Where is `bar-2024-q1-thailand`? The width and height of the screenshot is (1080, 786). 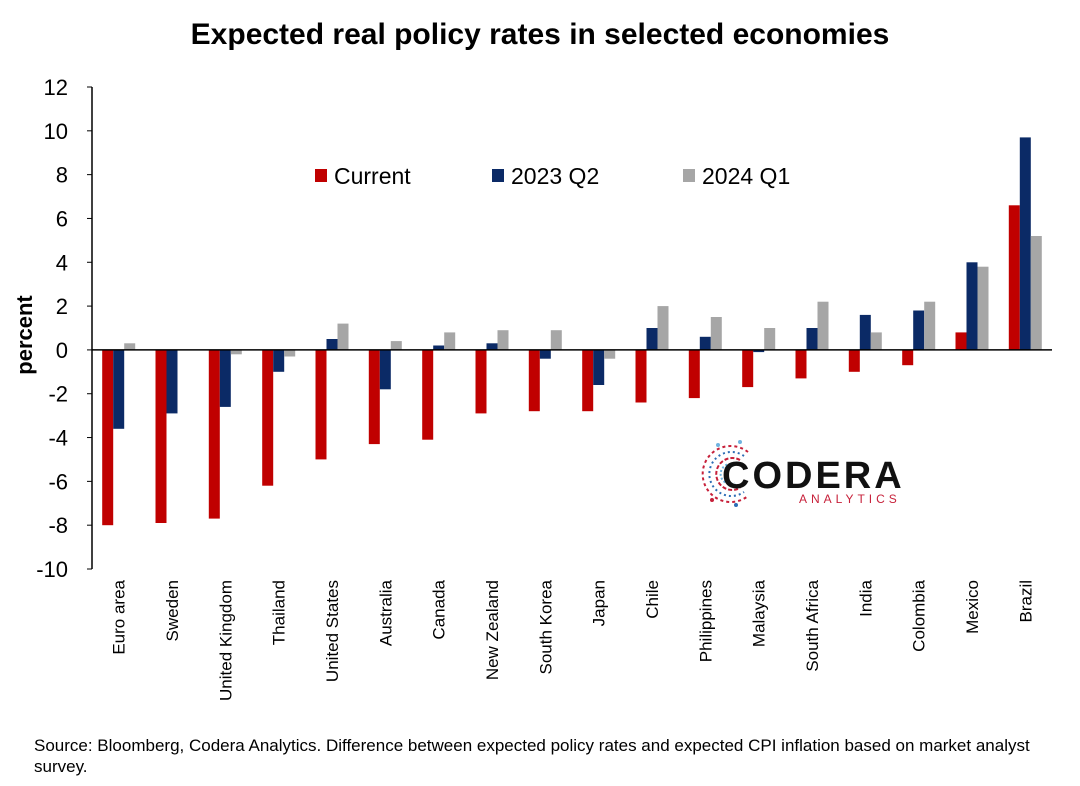 bar-2024-q1-thailand is located at coordinates (290, 353).